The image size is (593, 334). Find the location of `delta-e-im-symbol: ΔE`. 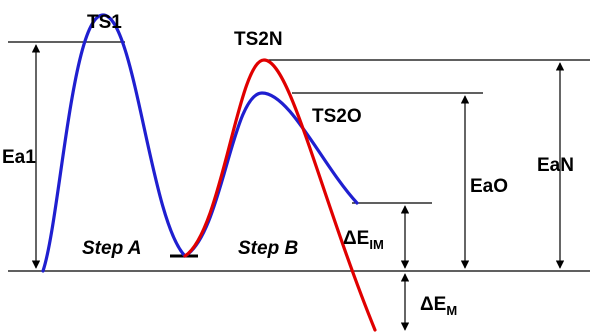

delta-e-im-symbol: ΔE is located at coordinates (356, 238).